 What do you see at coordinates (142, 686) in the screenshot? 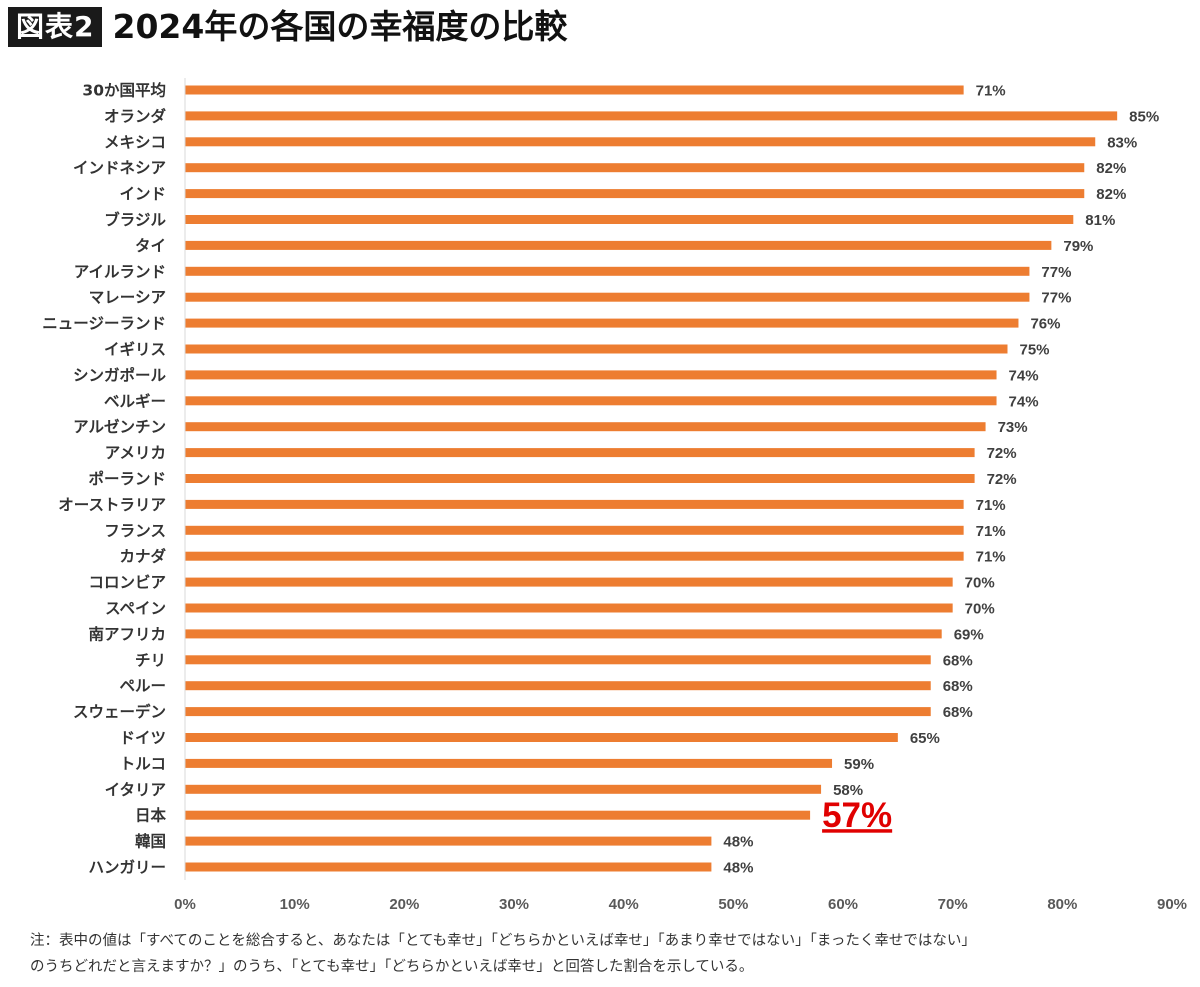
I see `category-label: ペルー` at bounding box center [142, 686].